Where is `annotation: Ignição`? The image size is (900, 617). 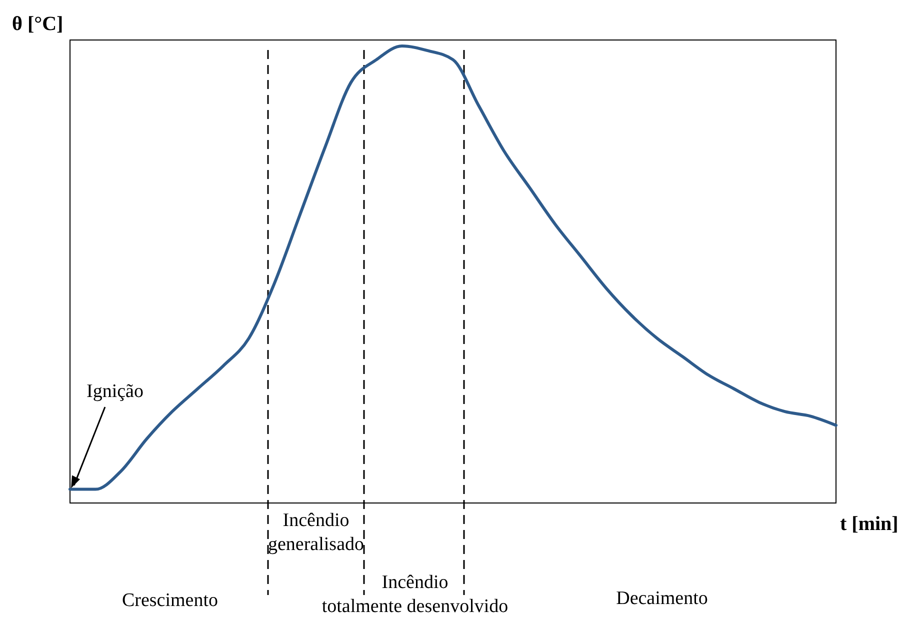 annotation: Ignição is located at coordinates (115, 391).